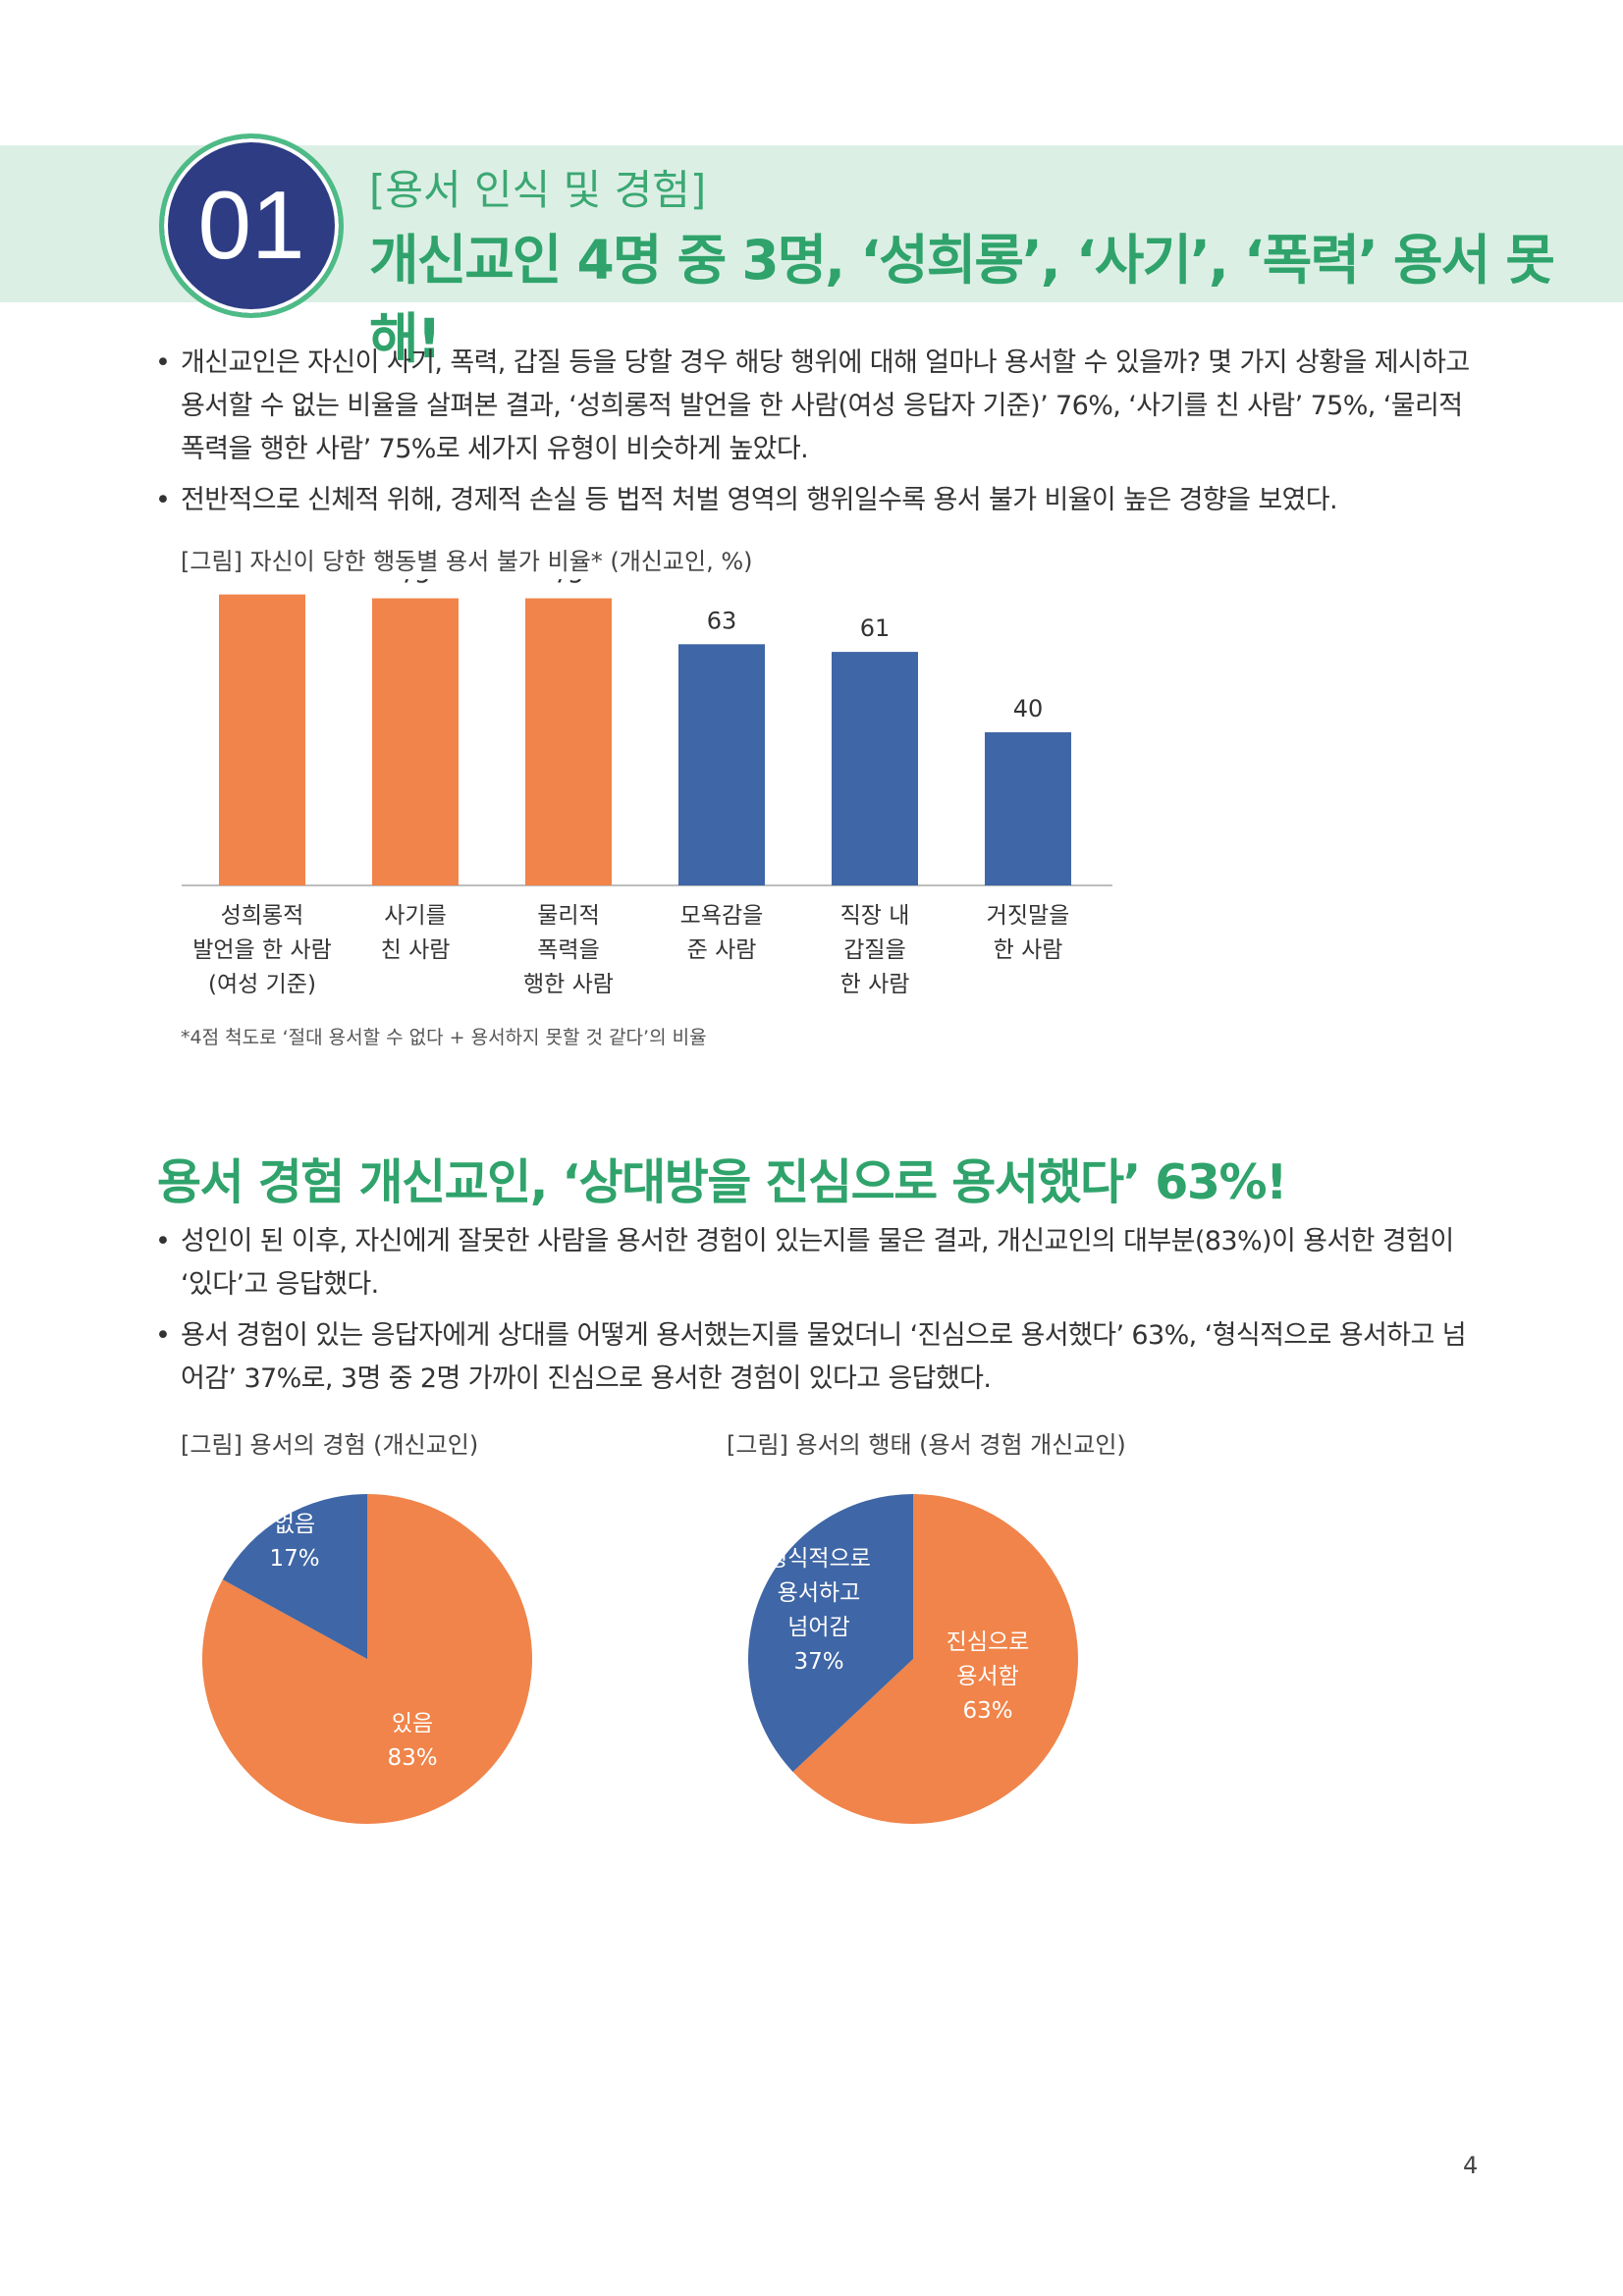  Describe the element at coordinates (987, 1676) in the screenshot. I see `slice-label: 용서함` at that location.